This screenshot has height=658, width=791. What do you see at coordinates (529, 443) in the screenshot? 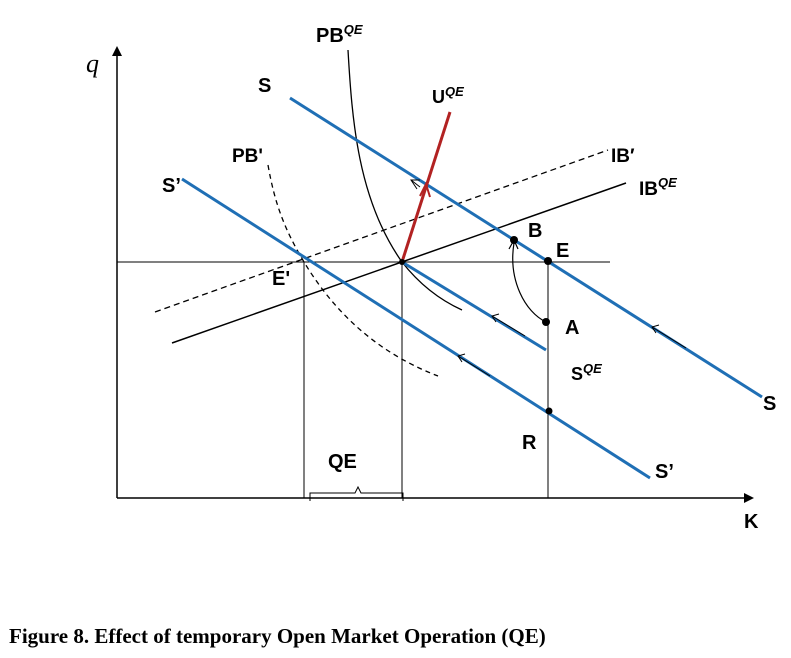
I see `point-r-label: R` at bounding box center [529, 443].